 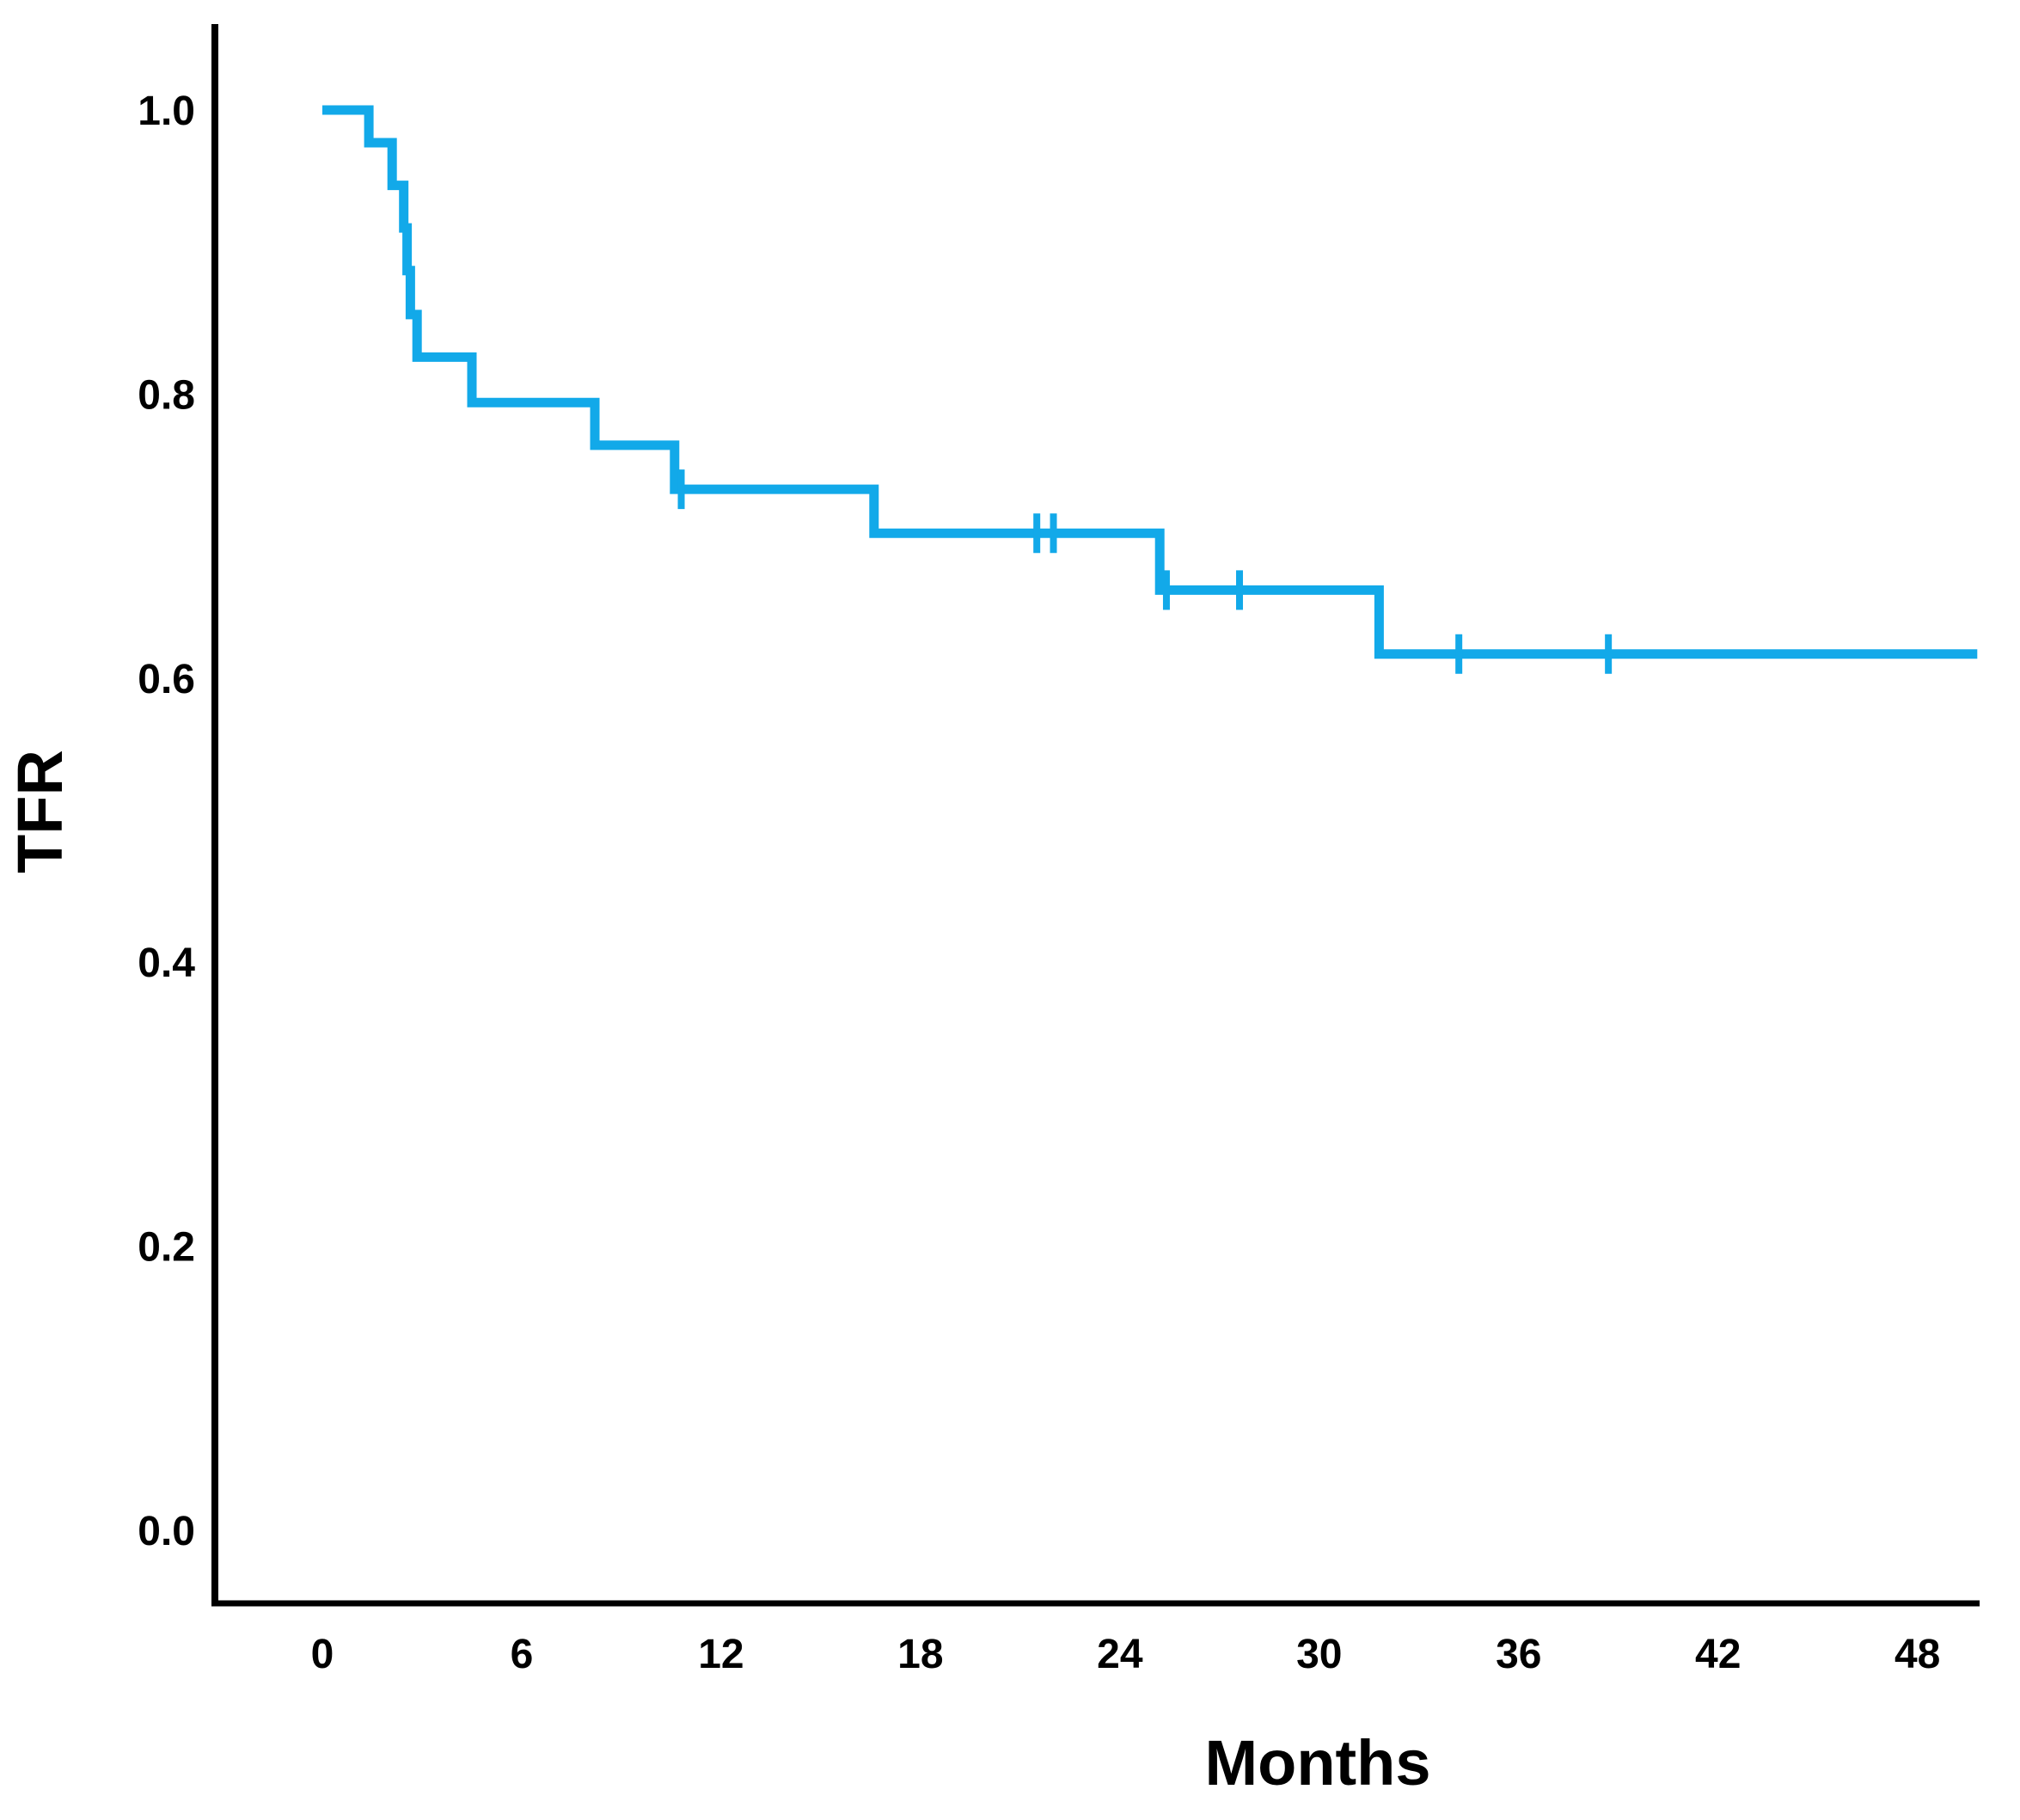 I want to click on x-tick-label: 6, so click(x=522, y=1654).